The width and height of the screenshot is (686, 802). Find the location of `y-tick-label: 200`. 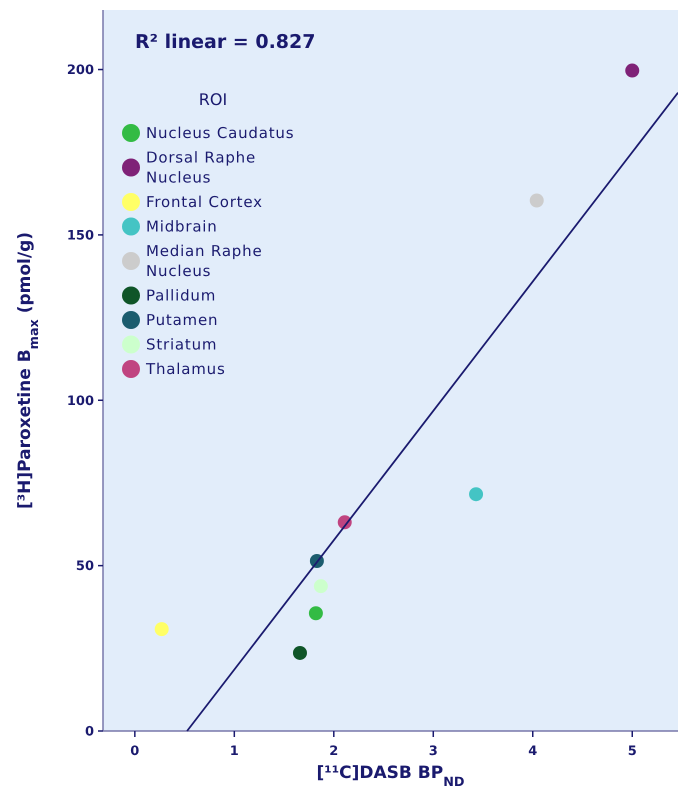

y-tick-label: 200 is located at coordinates (80, 70).